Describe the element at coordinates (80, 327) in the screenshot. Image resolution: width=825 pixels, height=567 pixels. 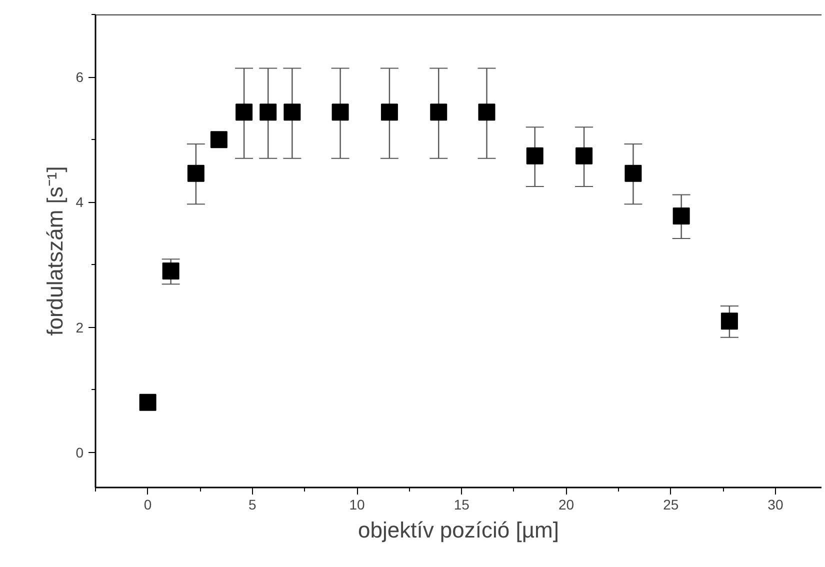
I see `y-tick-label: 2` at that location.